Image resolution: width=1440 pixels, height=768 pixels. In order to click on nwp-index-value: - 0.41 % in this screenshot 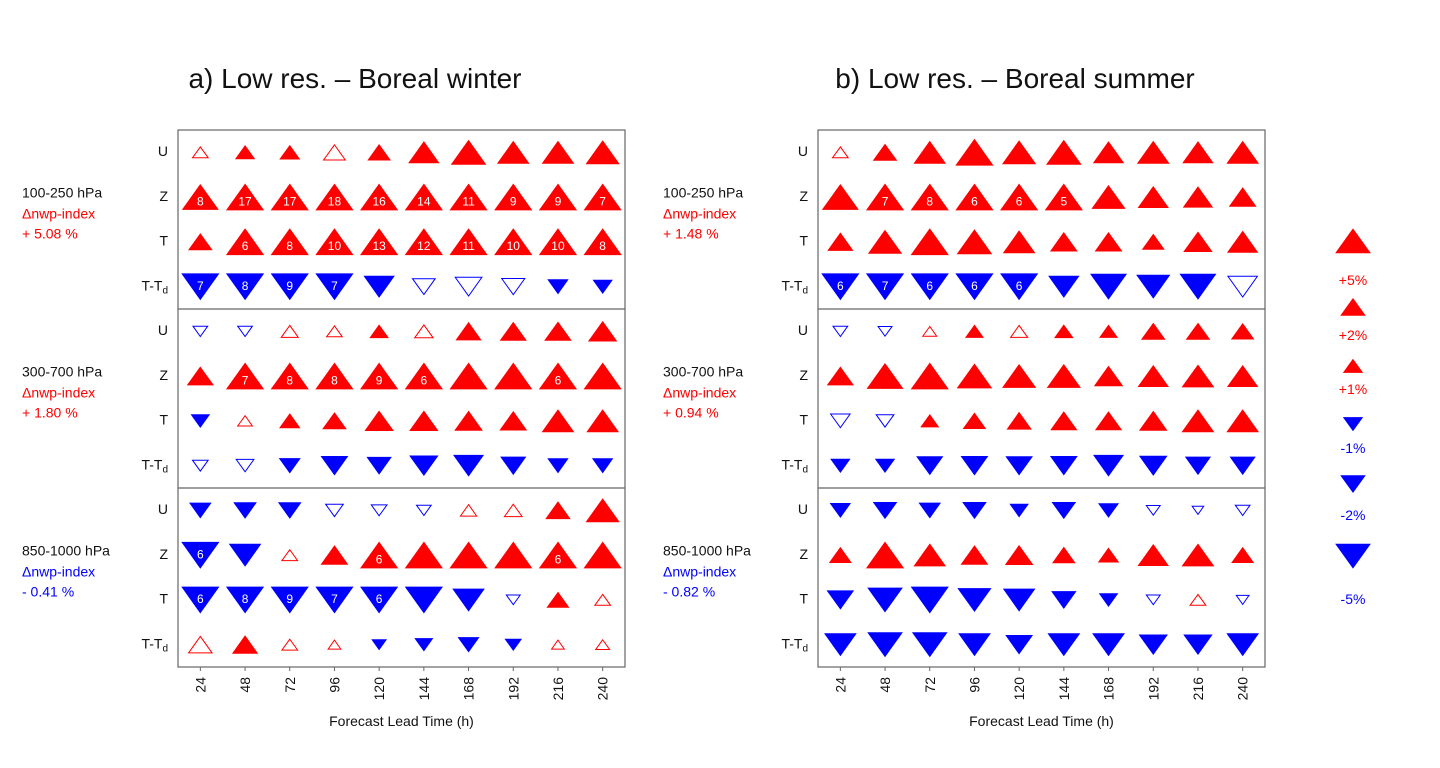, I will do `click(48, 592)`.